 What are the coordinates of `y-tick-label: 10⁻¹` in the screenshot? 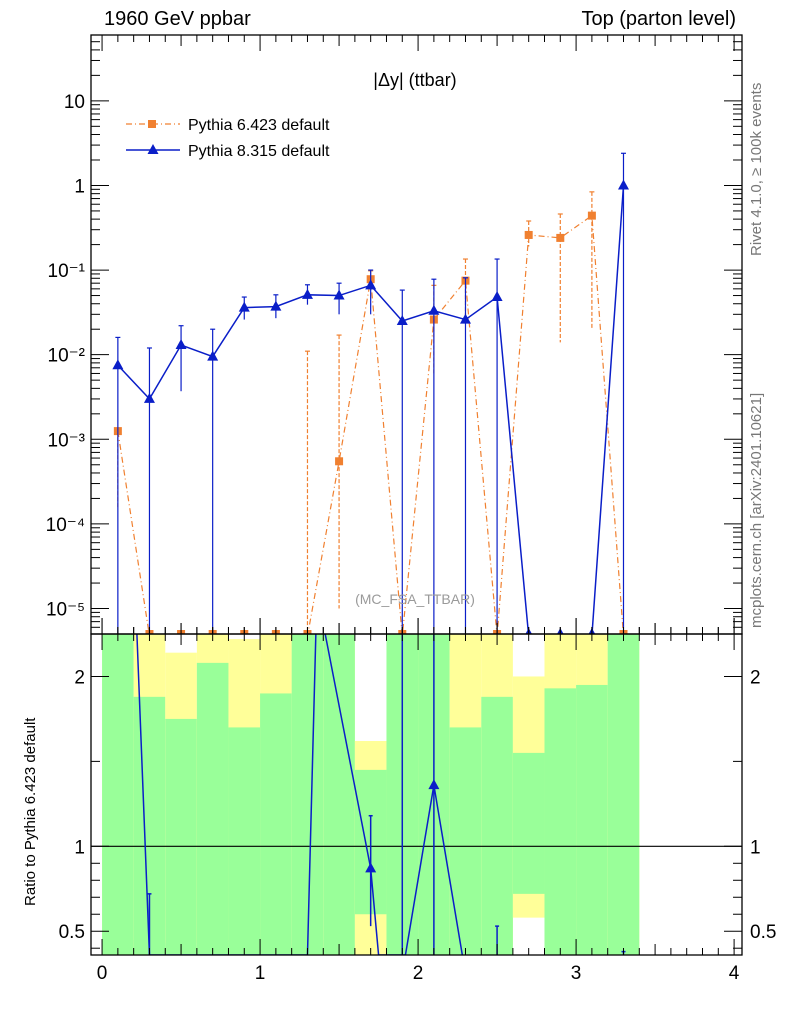 It's located at (67, 271).